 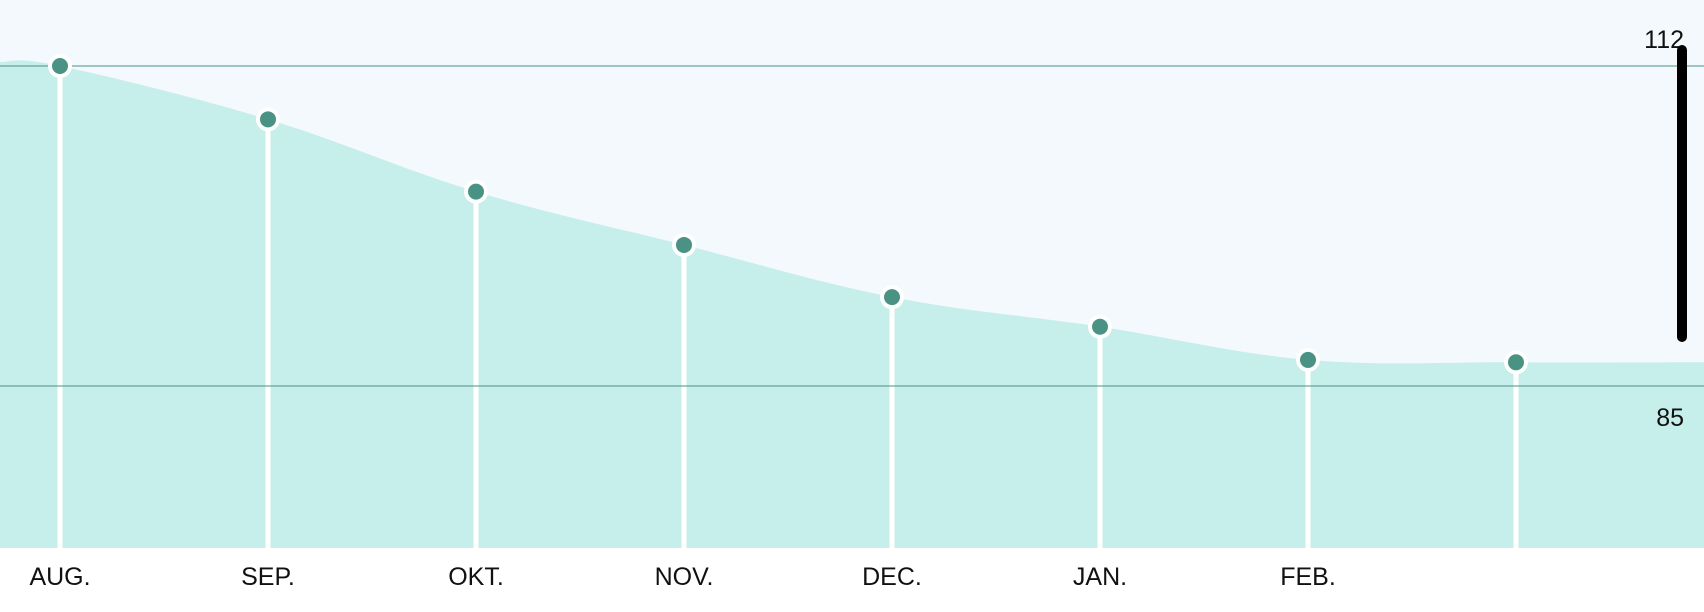 What do you see at coordinates (268, 577) in the screenshot?
I see `x-tick-label: SEP.` at bounding box center [268, 577].